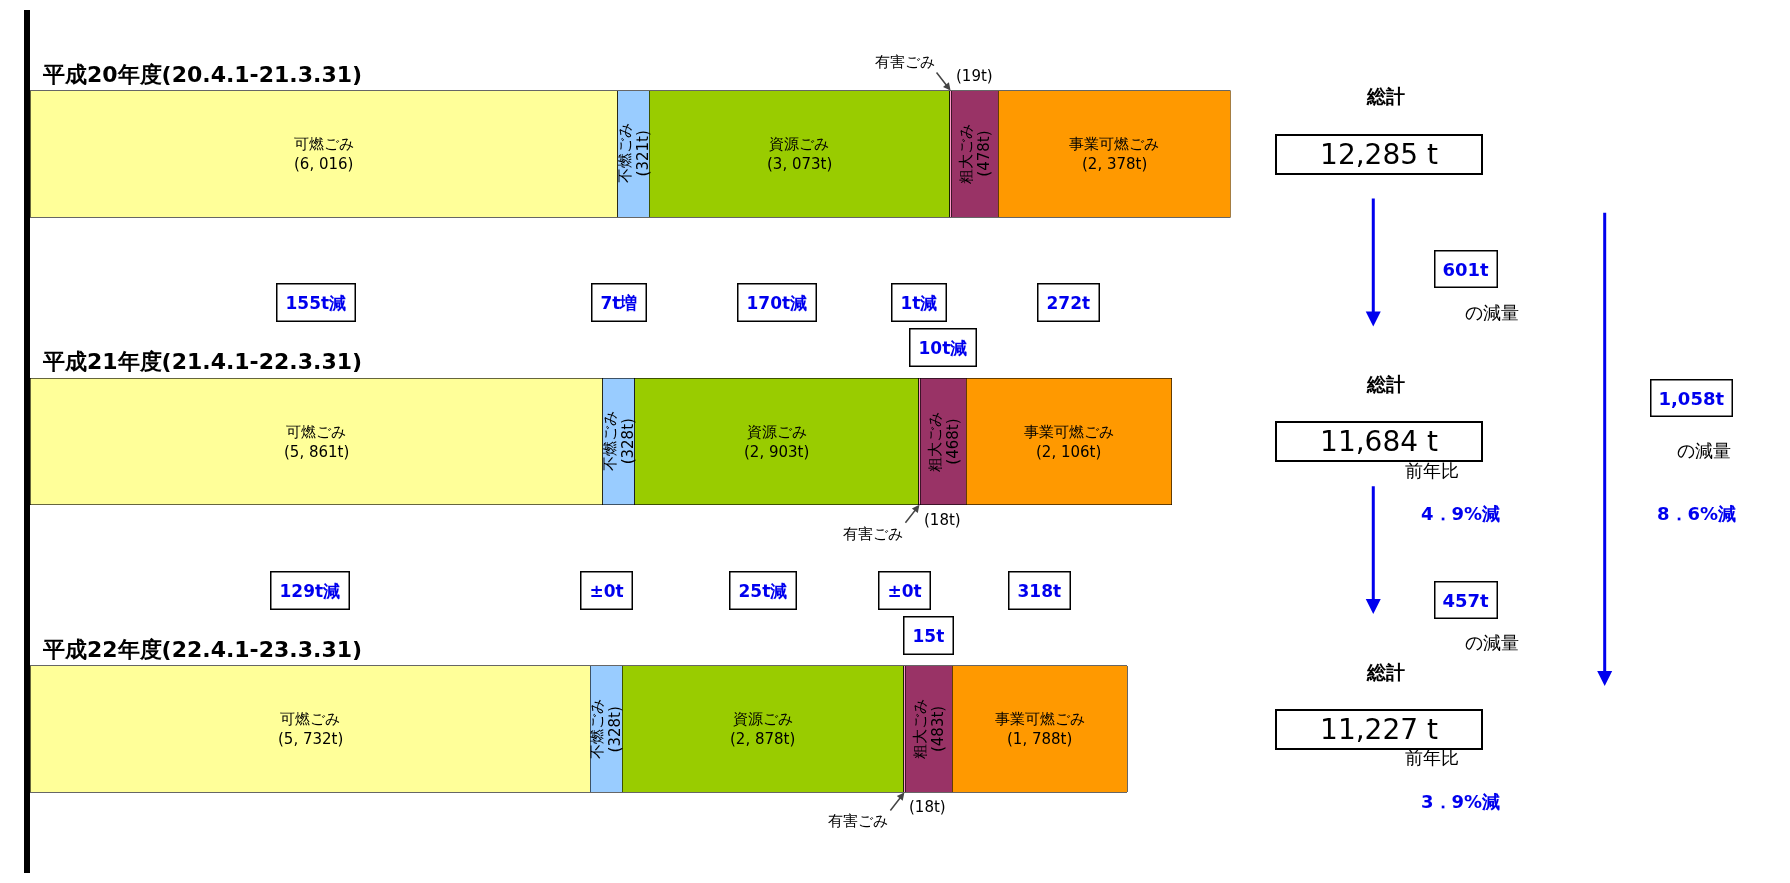 Image resolution: width=1790 pixels, height=883 pixels. What do you see at coordinates (1697, 513) in the screenshot?
I see `text: 8．6%減` at bounding box center [1697, 513].